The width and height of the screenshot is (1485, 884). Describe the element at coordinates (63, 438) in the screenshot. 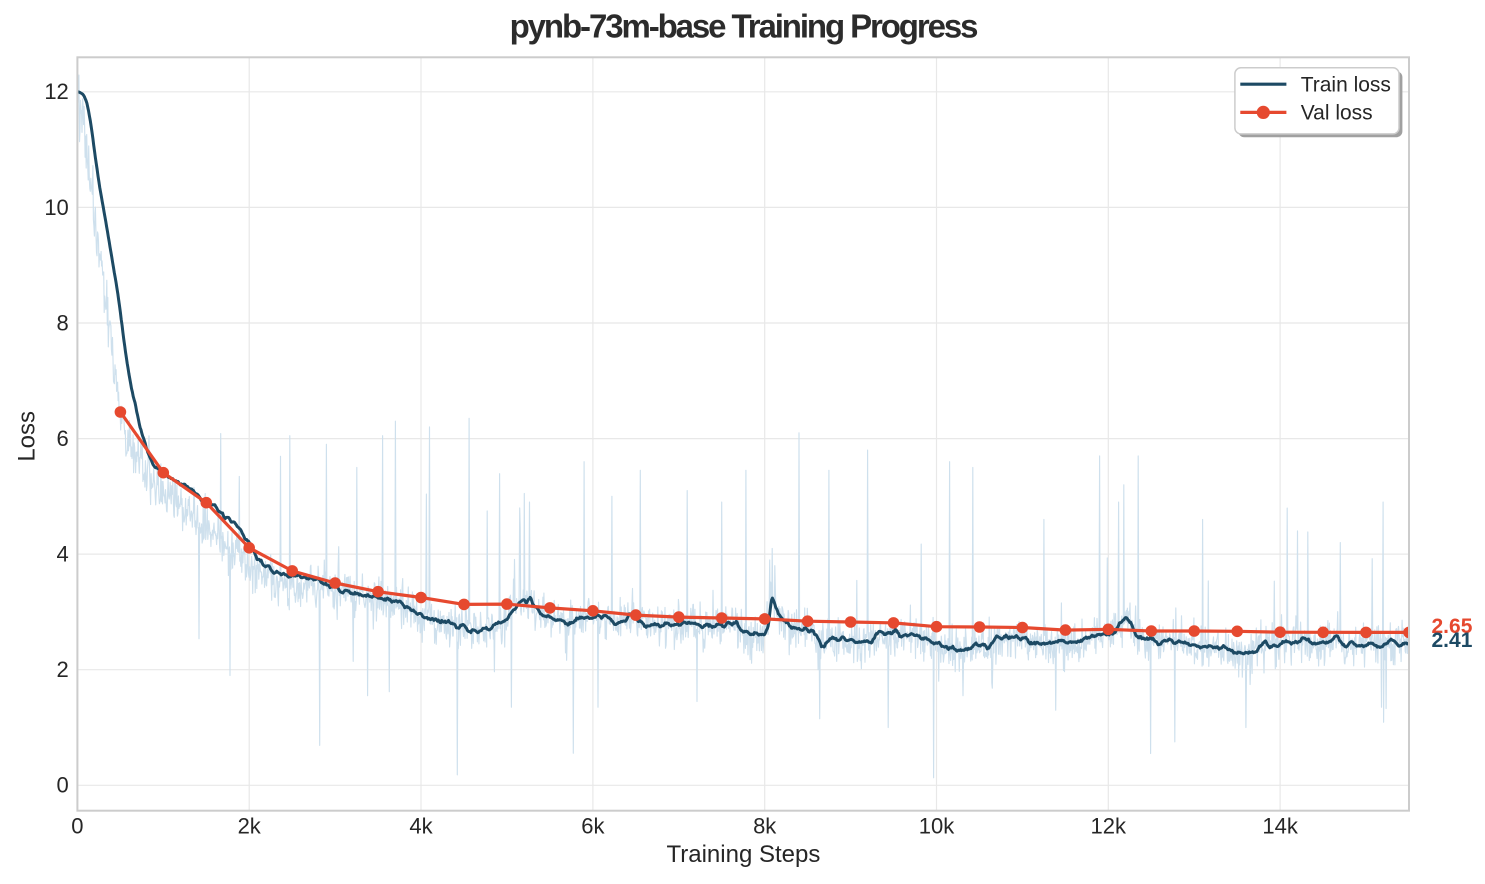

I see `svg-text: 6` at that location.